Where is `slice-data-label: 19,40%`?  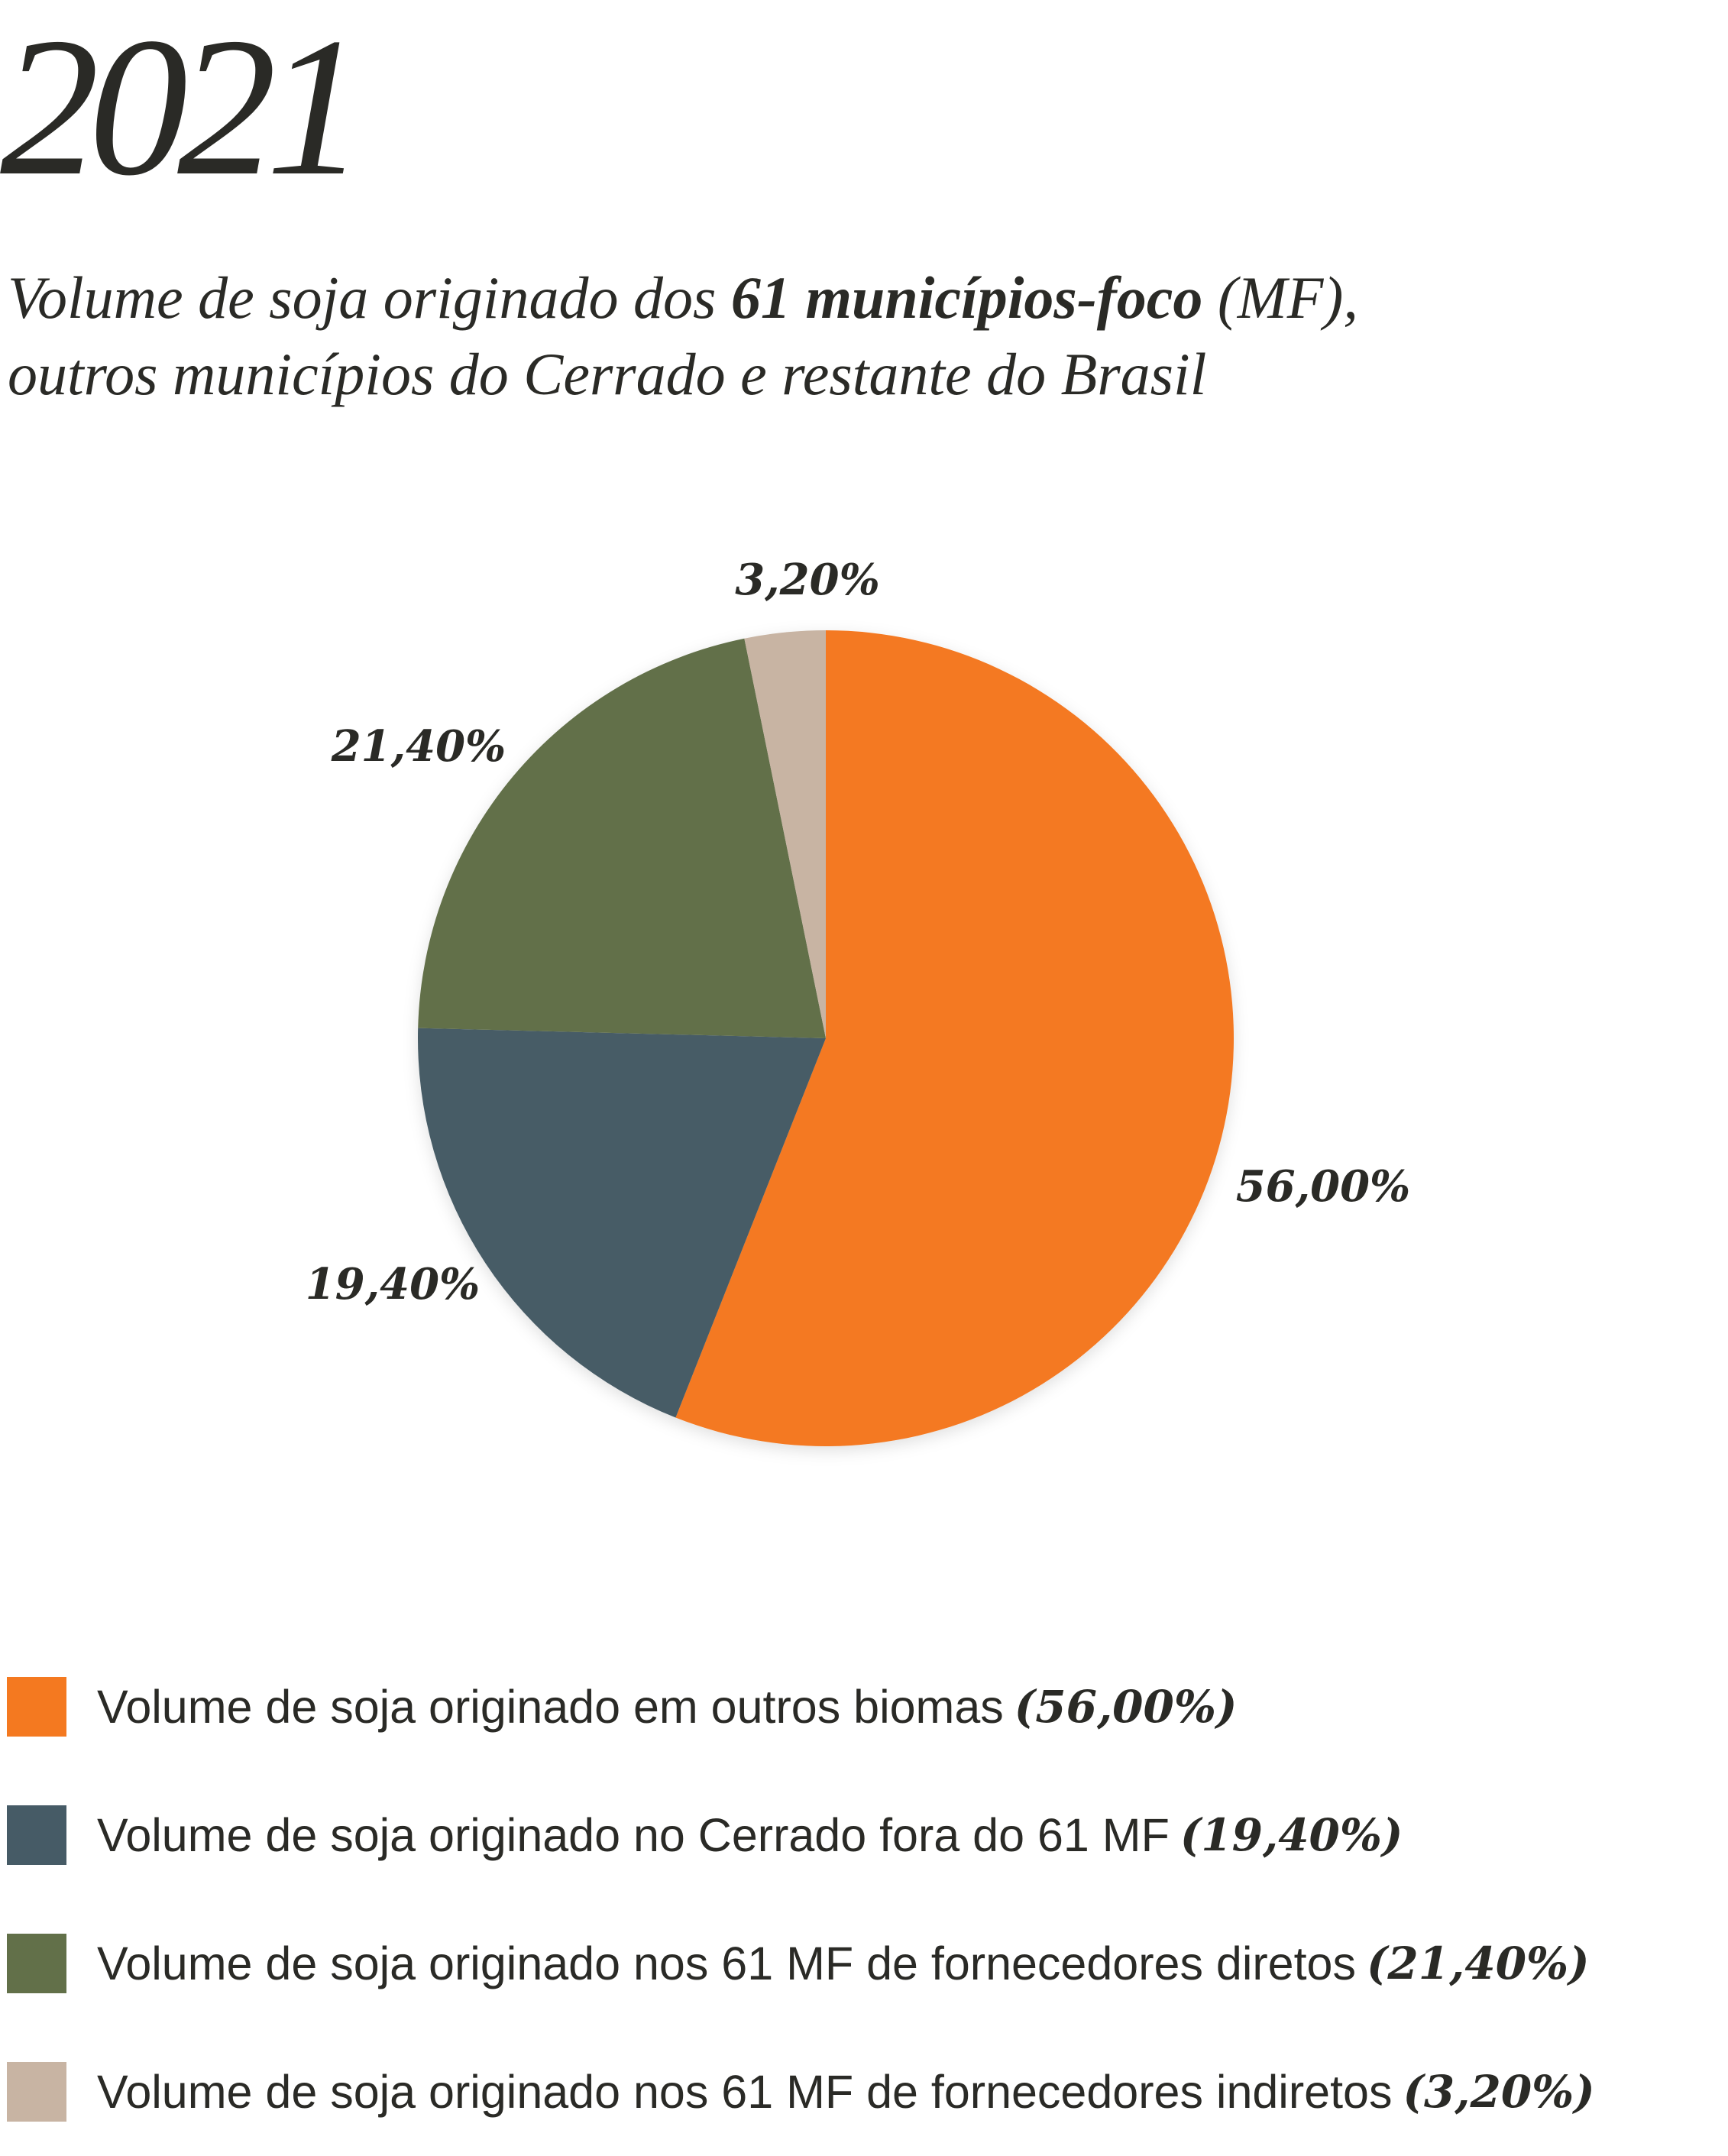 slice-data-label: 19,40% is located at coordinates (393, 1284).